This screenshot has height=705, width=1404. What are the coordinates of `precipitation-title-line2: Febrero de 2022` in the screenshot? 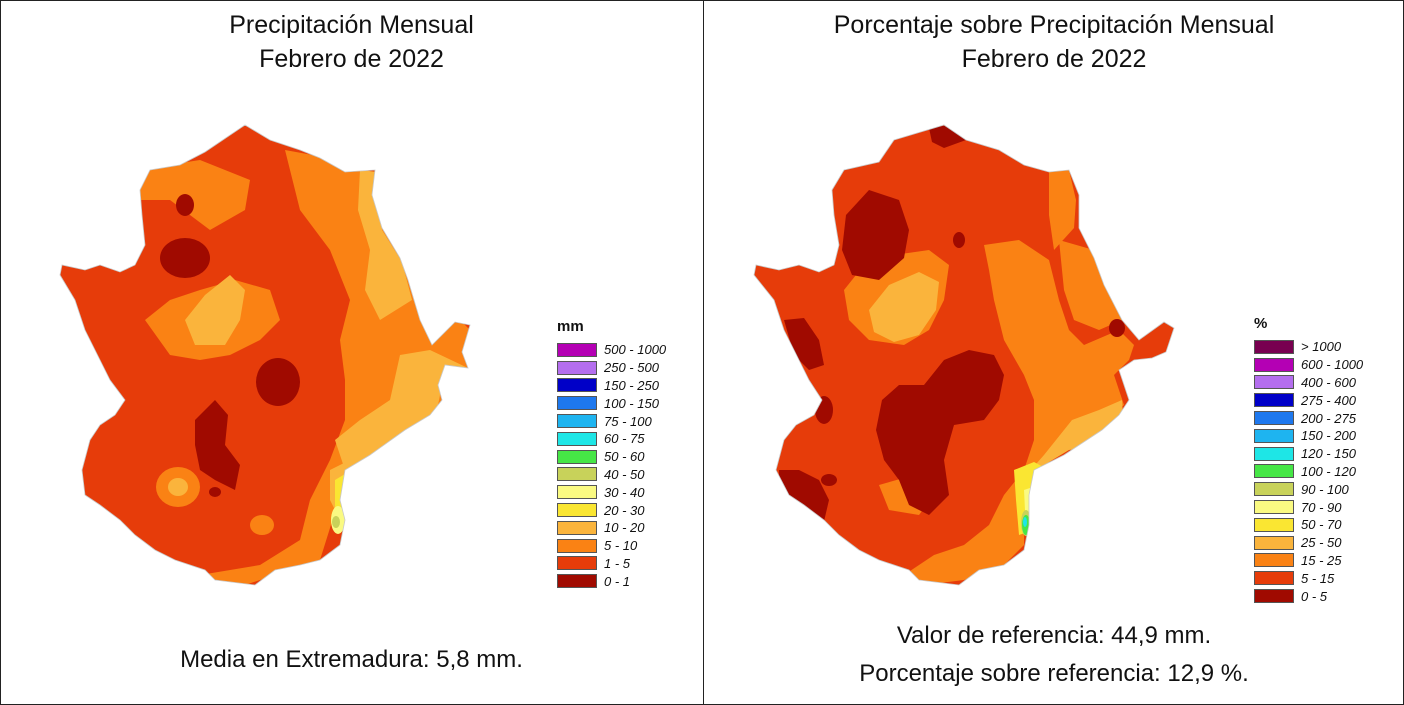 It's located at (351, 59).